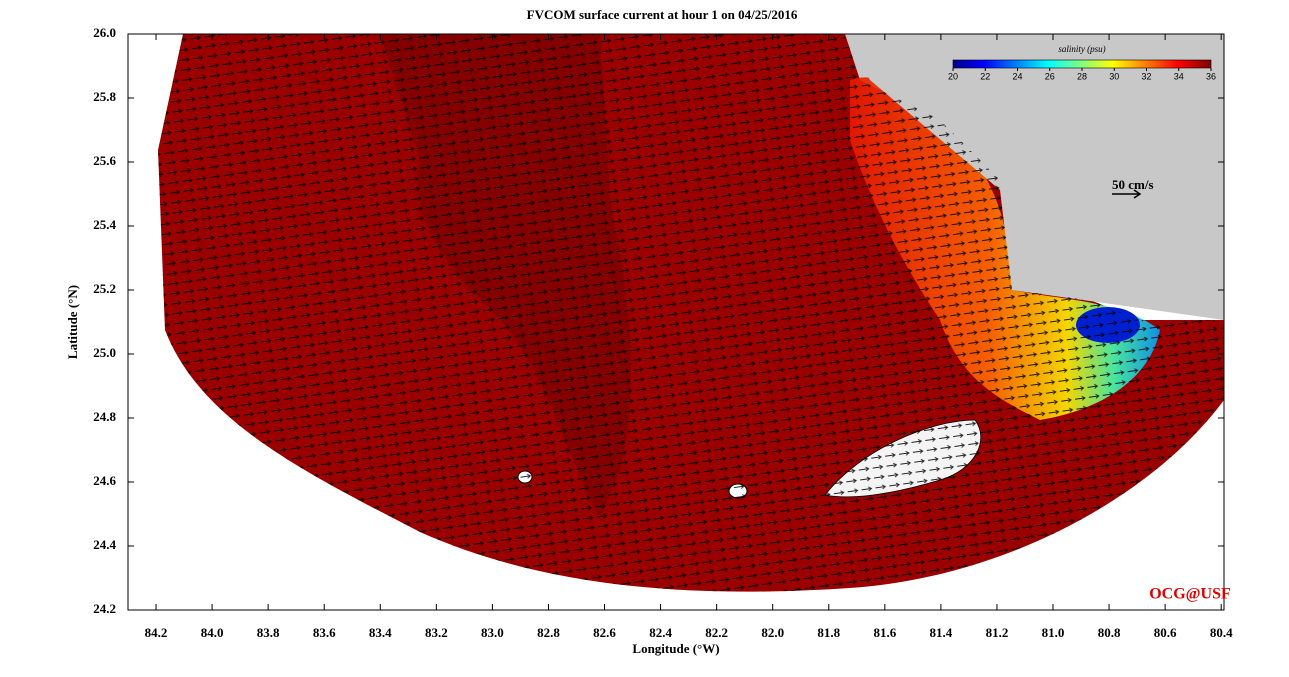 This screenshot has height=677, width=1289. What do you see at coordinates (104, 224) in the screenshot?
I see `y-tick-label: 25.4` at bounding box center [104, 224].